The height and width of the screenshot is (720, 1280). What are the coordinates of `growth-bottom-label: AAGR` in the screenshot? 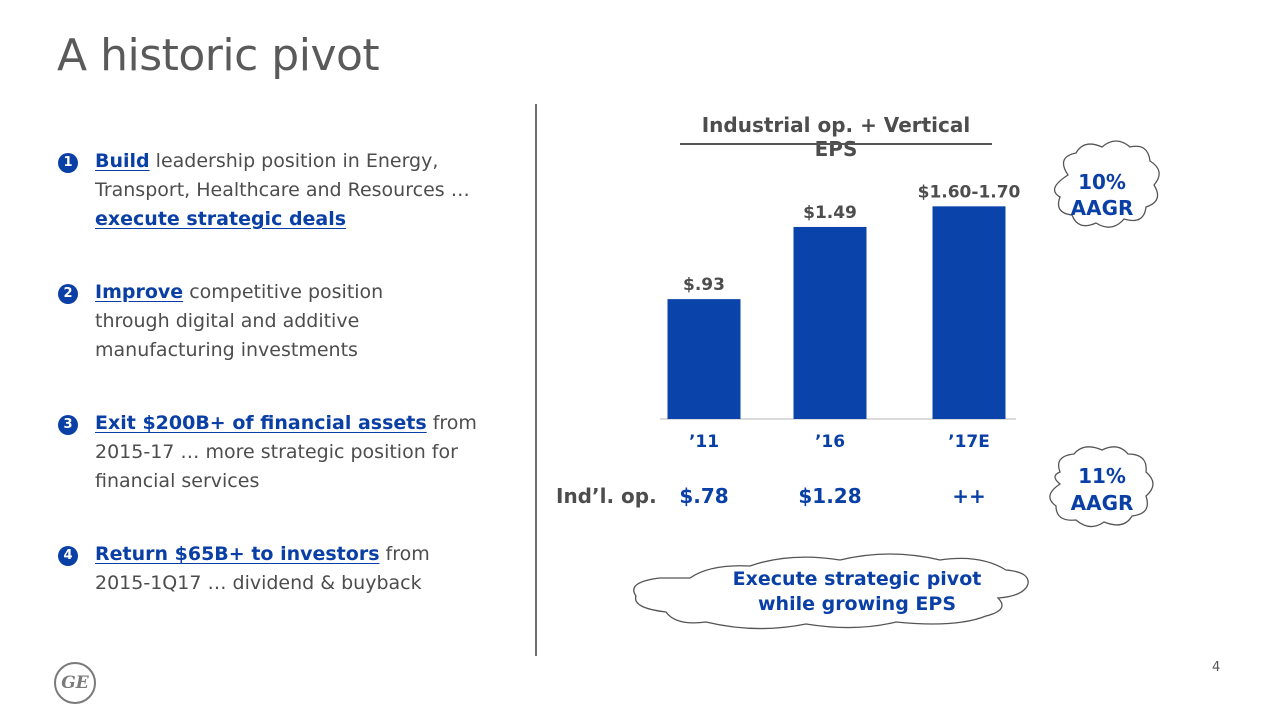 It's located at (1102, 503).